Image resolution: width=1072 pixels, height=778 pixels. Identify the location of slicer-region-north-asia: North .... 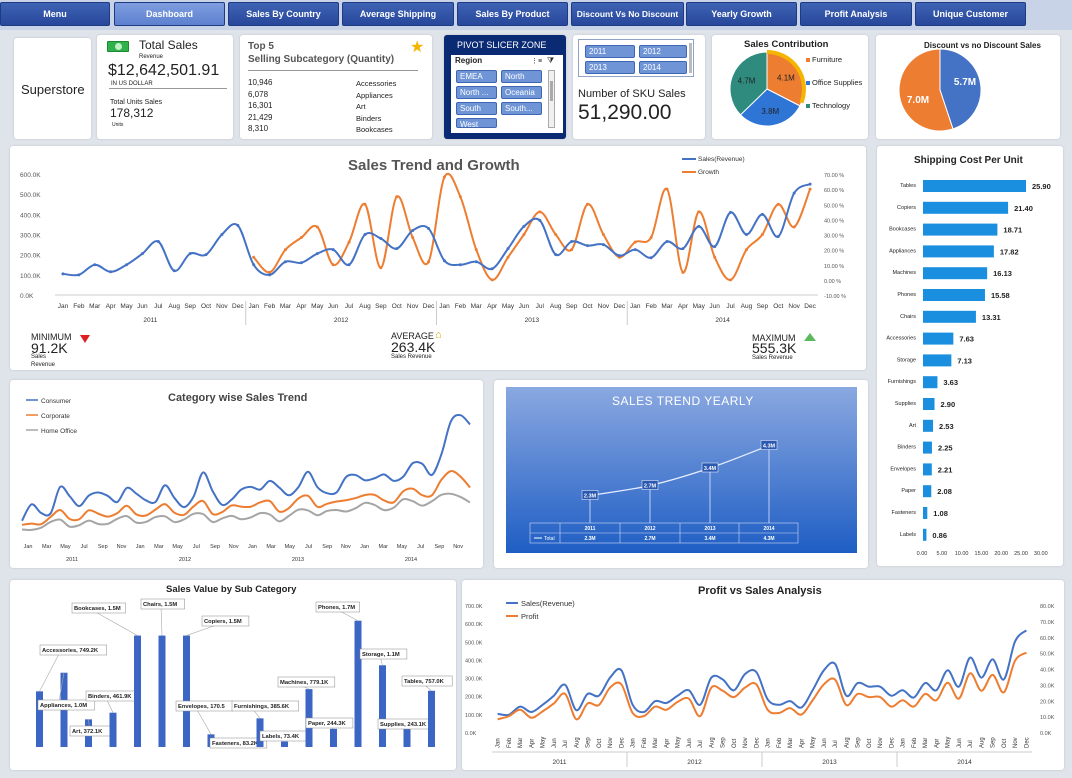
(476, 92).